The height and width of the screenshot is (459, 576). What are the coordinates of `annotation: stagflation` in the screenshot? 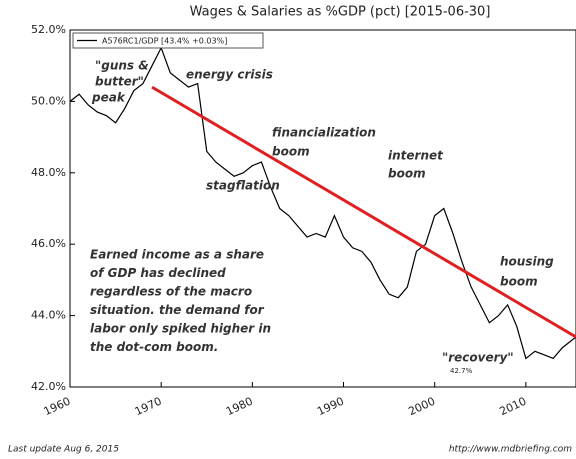 It's located at (243, 186).